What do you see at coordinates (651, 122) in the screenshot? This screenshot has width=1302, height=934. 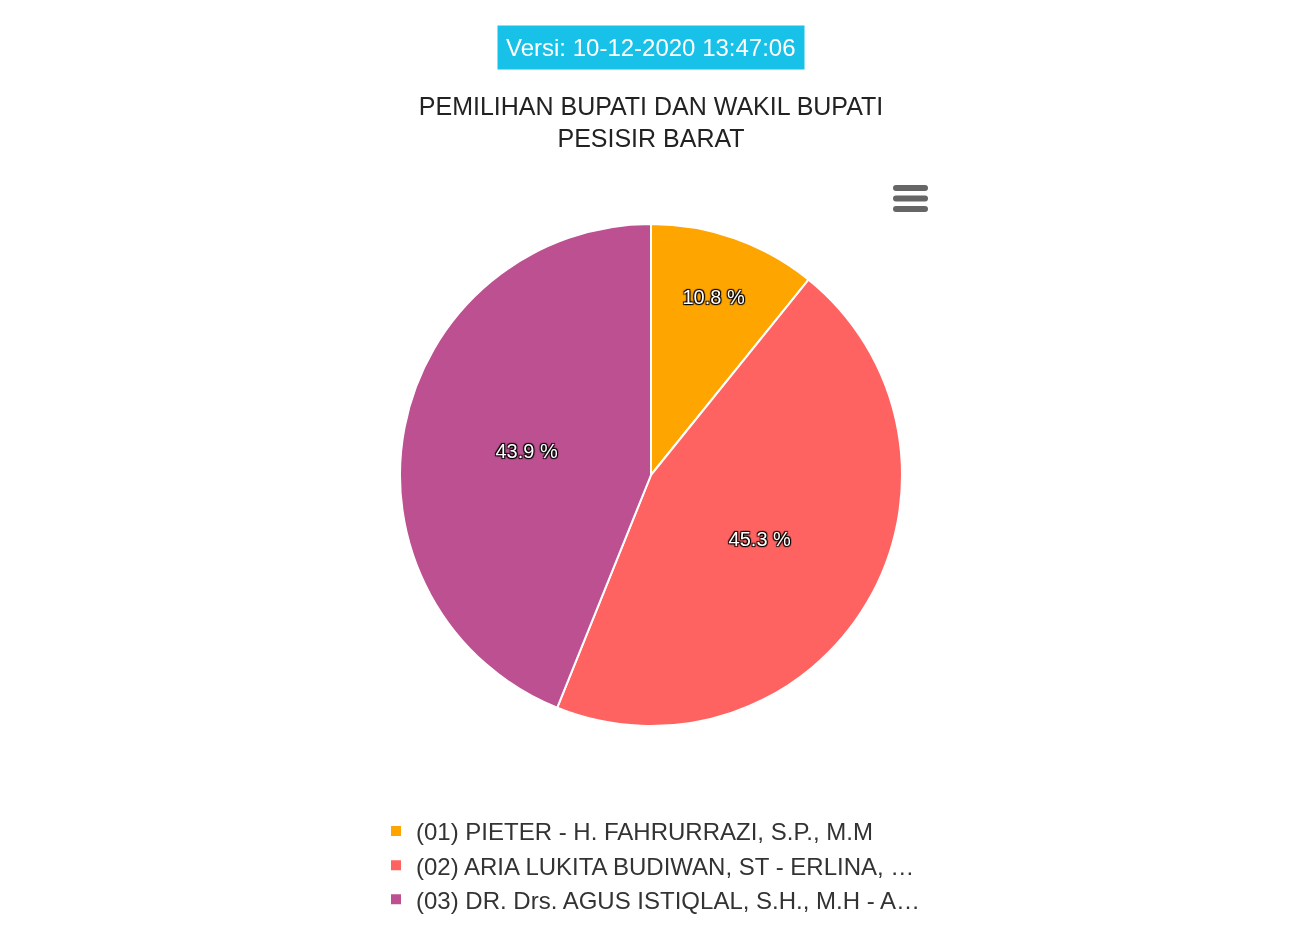 I see `chart-title: PEMILIHAN BUPATI DAN WAKIL BUPATI PESISIR BARAT` at bounding box center [651, 122].